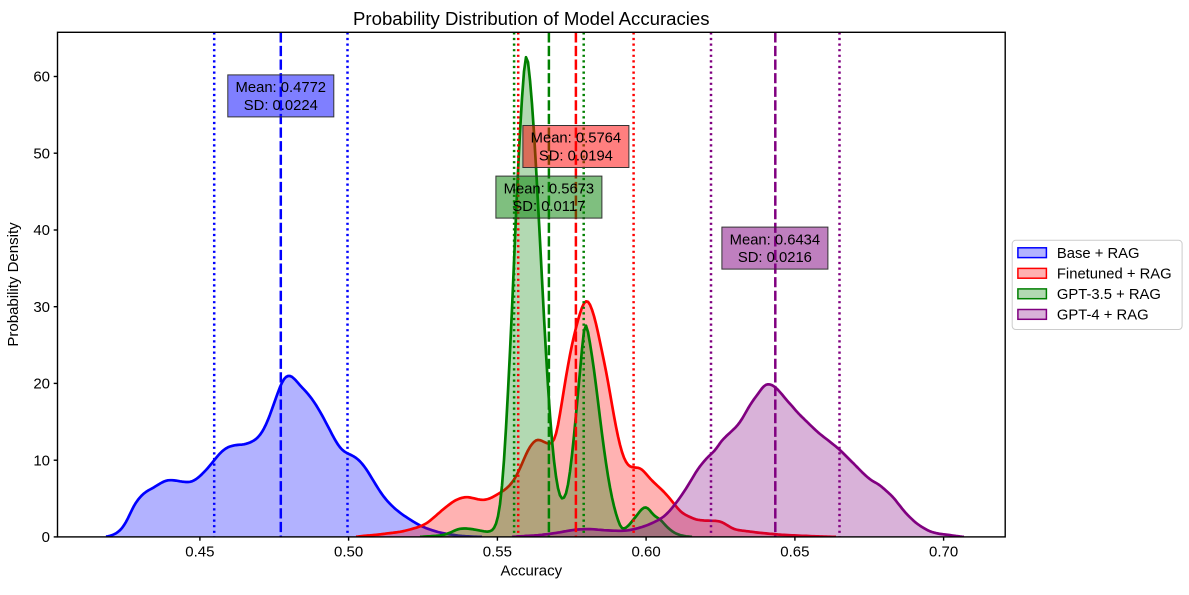 This screenshot has width=1189, height=595. Describe the element at coordinates (1114, 274) in the screenshot. I see `svg-text: Finetuned + RAG` at that location.